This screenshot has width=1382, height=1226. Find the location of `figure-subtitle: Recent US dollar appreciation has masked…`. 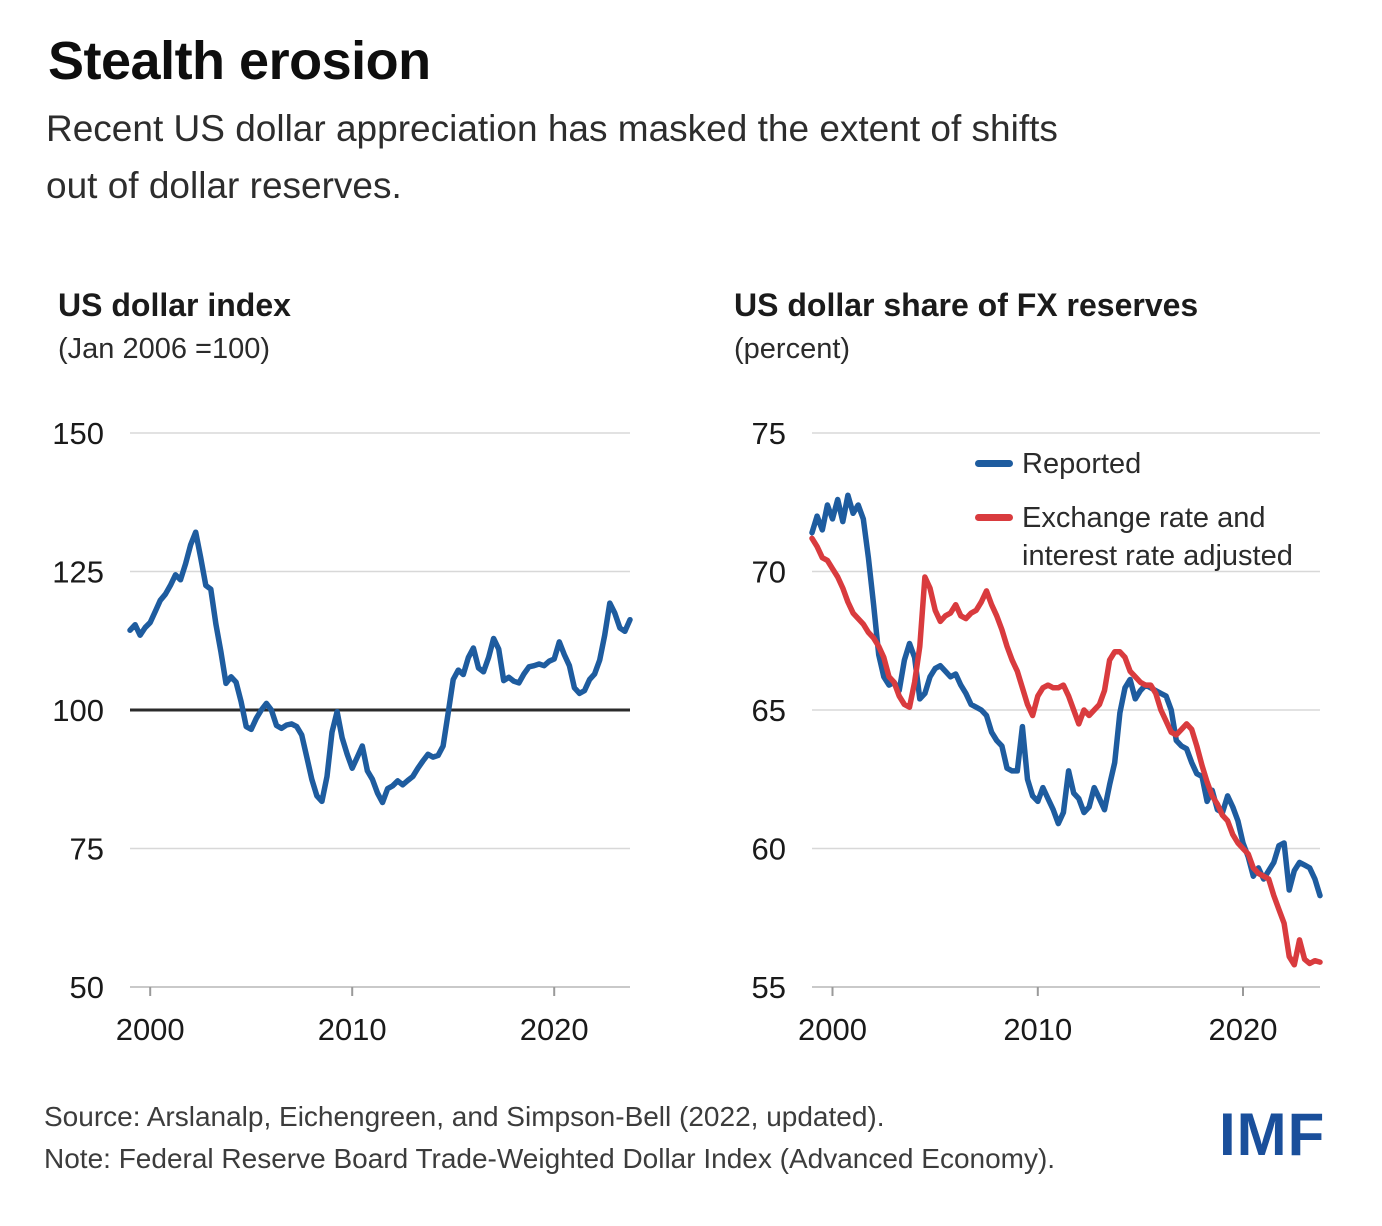

figure-subtitle: Recent US dollar appreciation has masked… is located at coordinates (552, 157).